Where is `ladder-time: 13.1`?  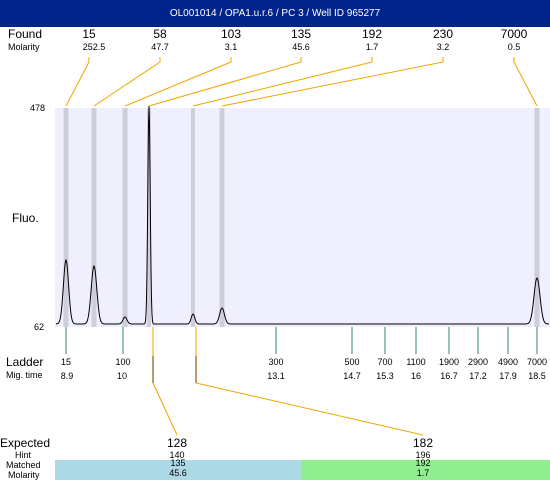
ladder-time: 13.1 is located at coordinates (276, 376).